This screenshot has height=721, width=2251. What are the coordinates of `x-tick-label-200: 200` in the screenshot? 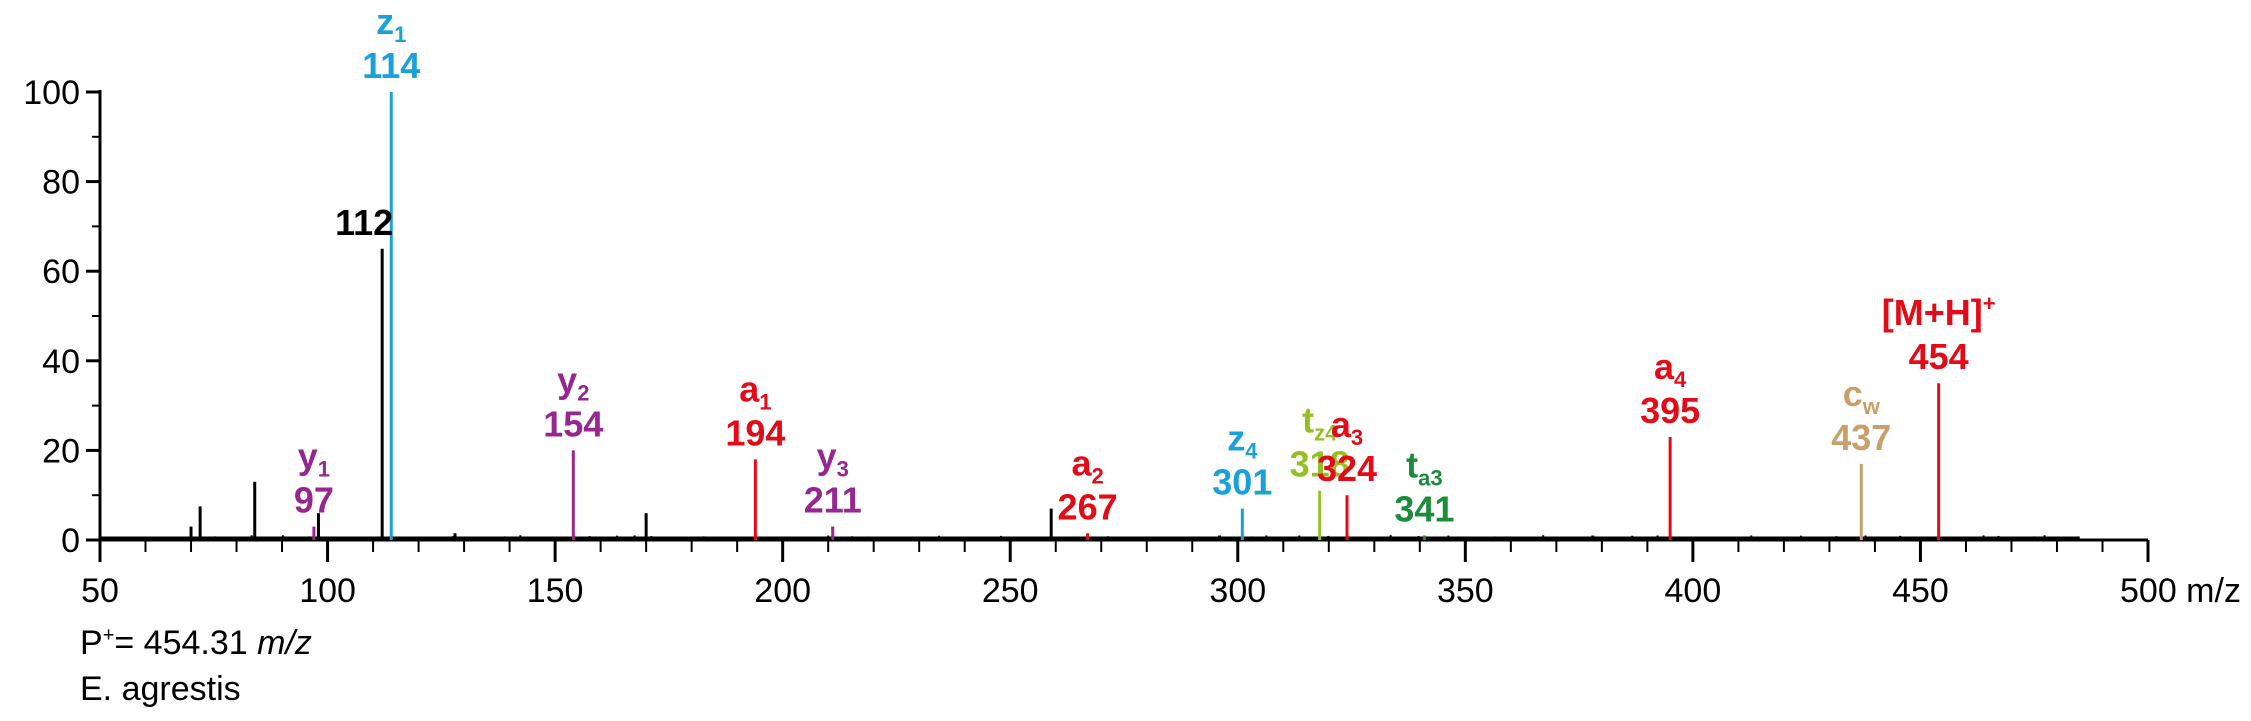 It's located at (782, 591).